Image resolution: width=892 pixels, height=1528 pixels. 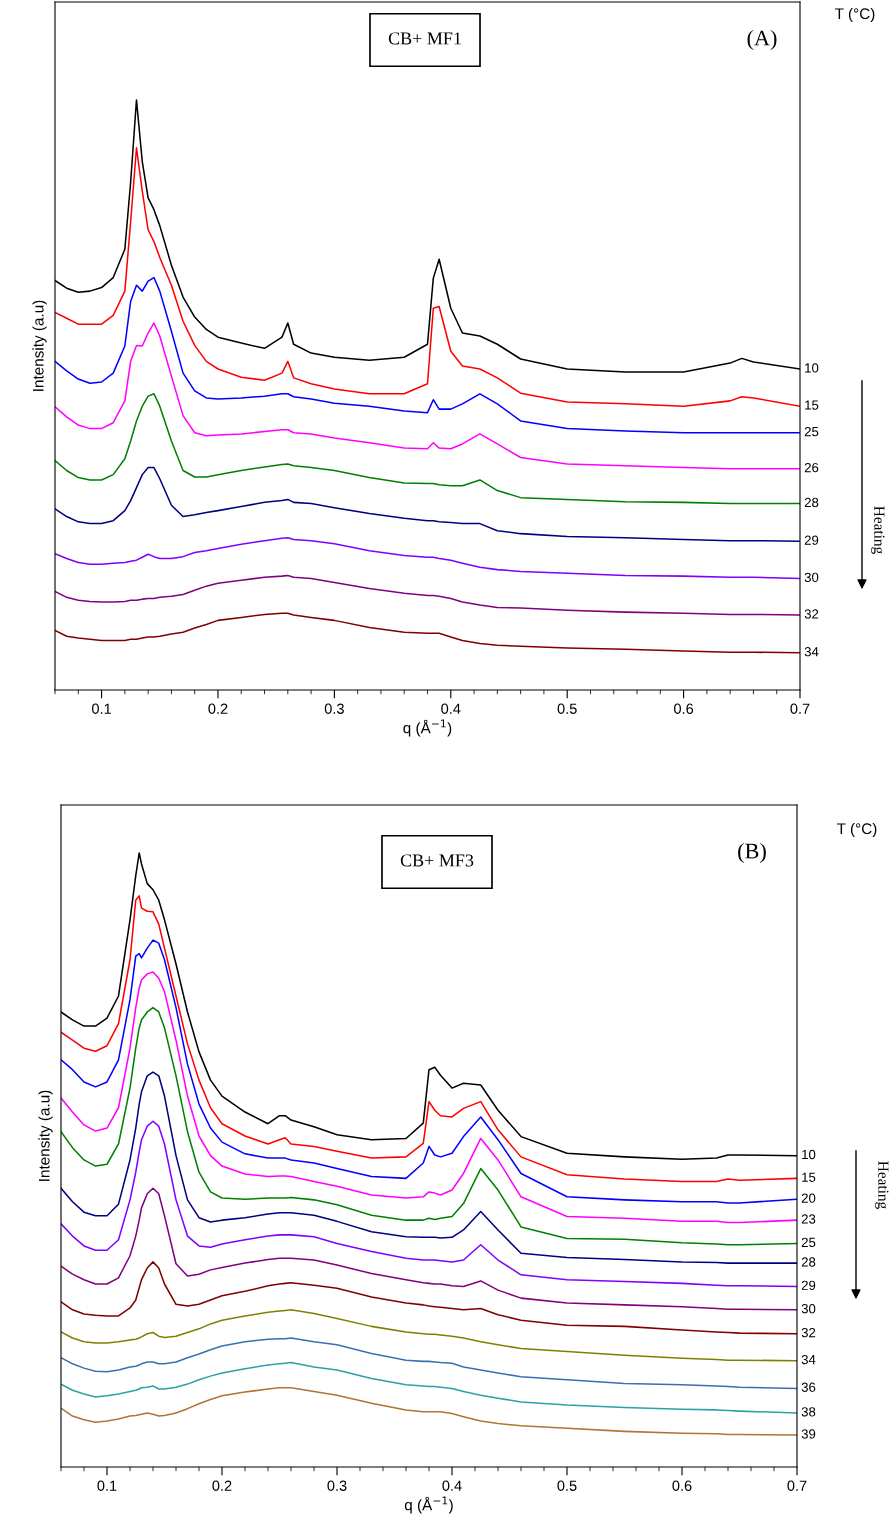 I want to click on series-label: 23, so click(x=808, y=1219).